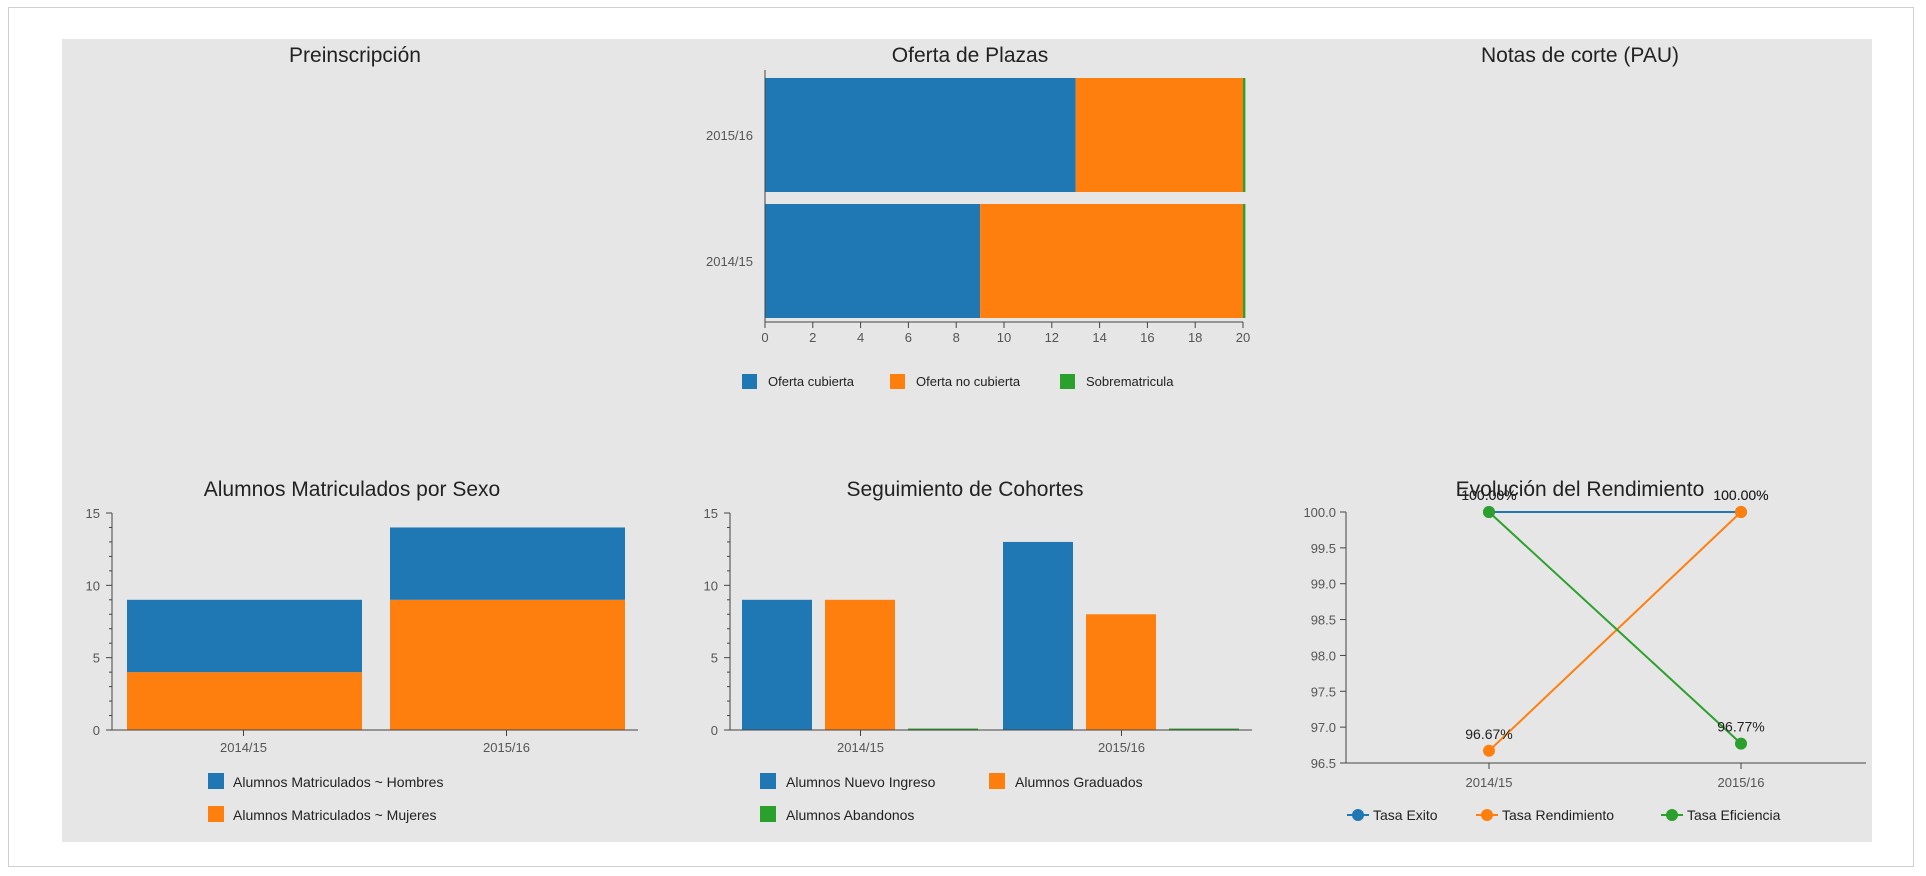  What do you see at coordinates (1130, 381) in the screenshot?
I see `legend-label-sobrematricula: Sobrematricula` at bounding box center [1130, 381].